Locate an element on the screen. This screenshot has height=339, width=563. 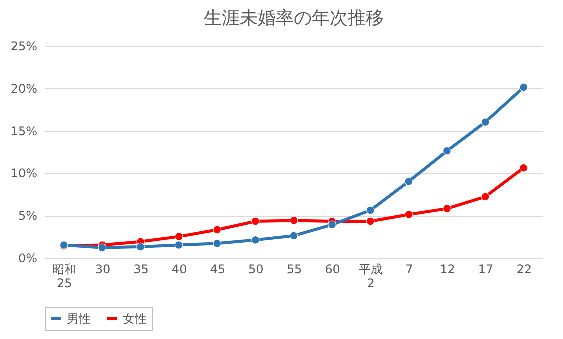
x-tick-label: 22 is located at coordinates (524, 269).